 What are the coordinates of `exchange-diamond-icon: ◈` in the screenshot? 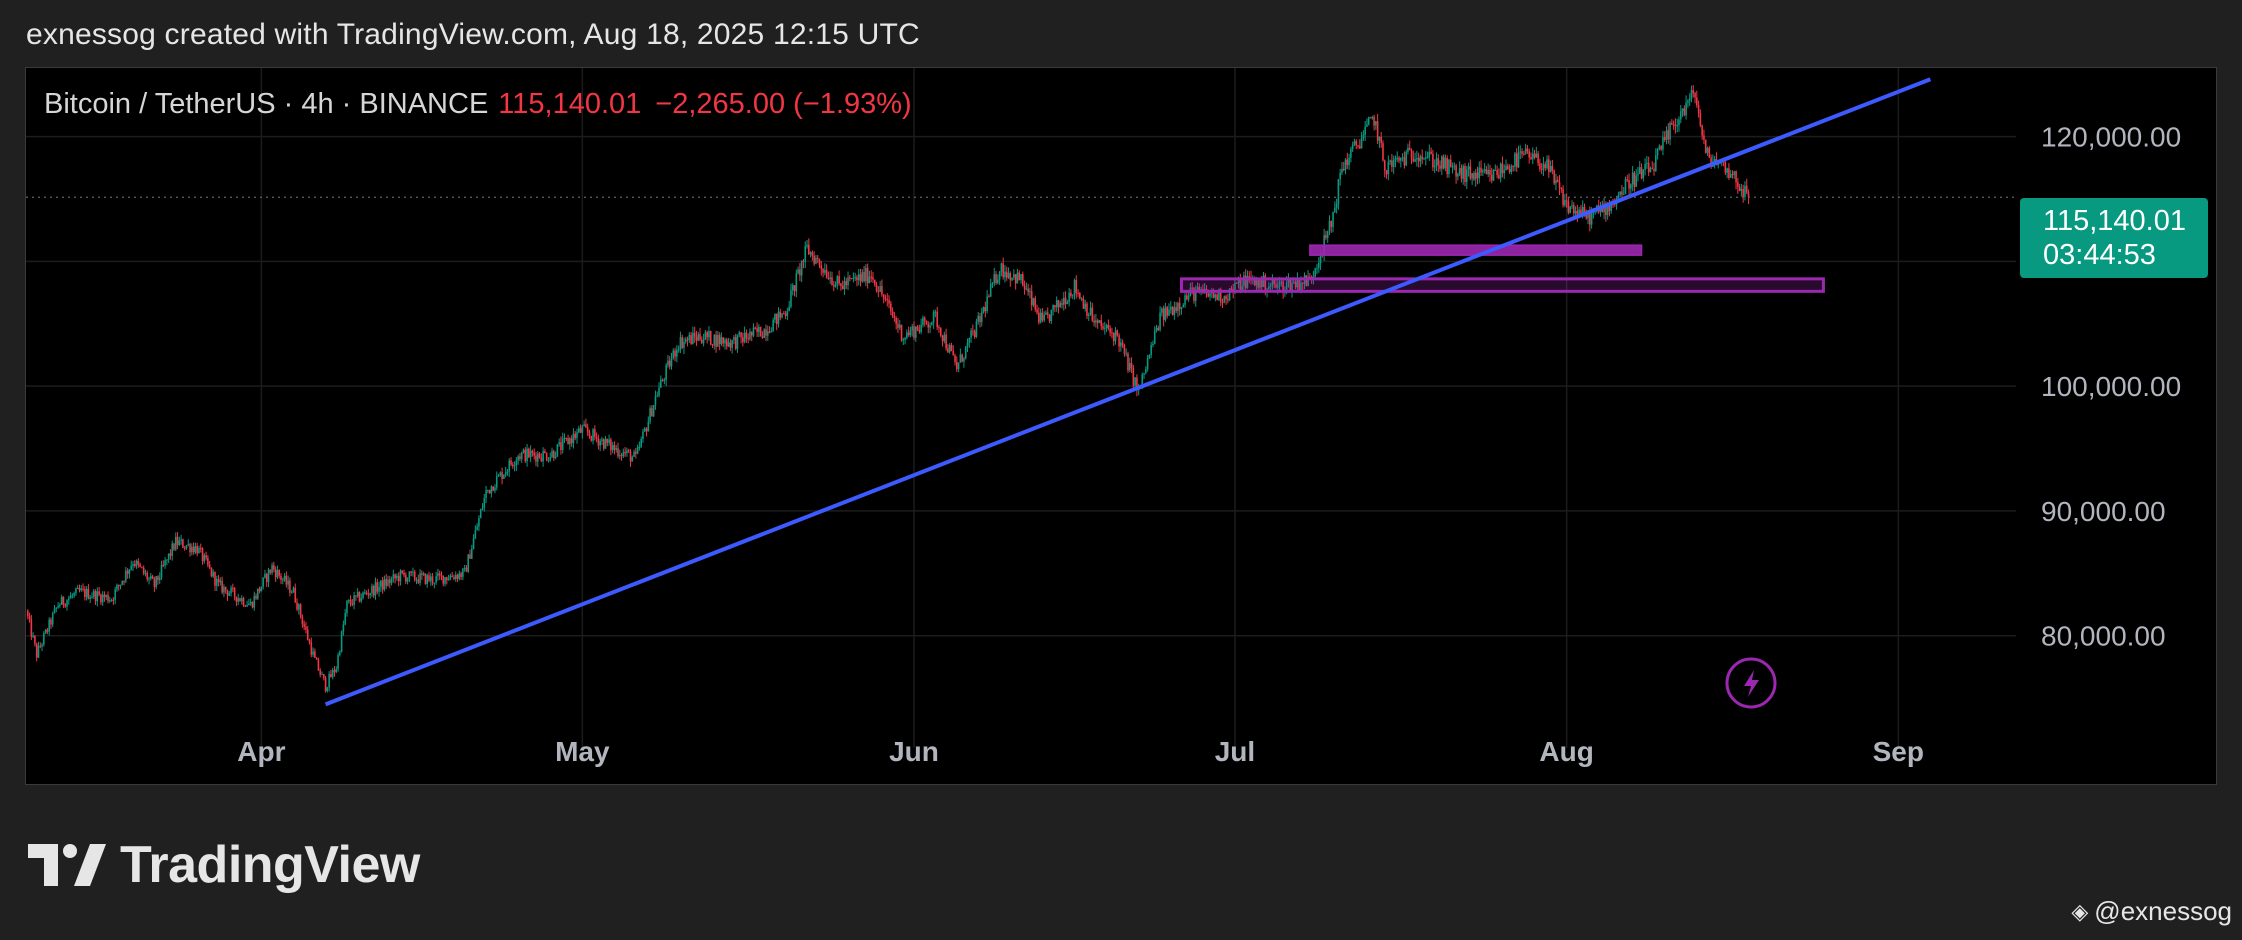 It's located at (2080, 911).